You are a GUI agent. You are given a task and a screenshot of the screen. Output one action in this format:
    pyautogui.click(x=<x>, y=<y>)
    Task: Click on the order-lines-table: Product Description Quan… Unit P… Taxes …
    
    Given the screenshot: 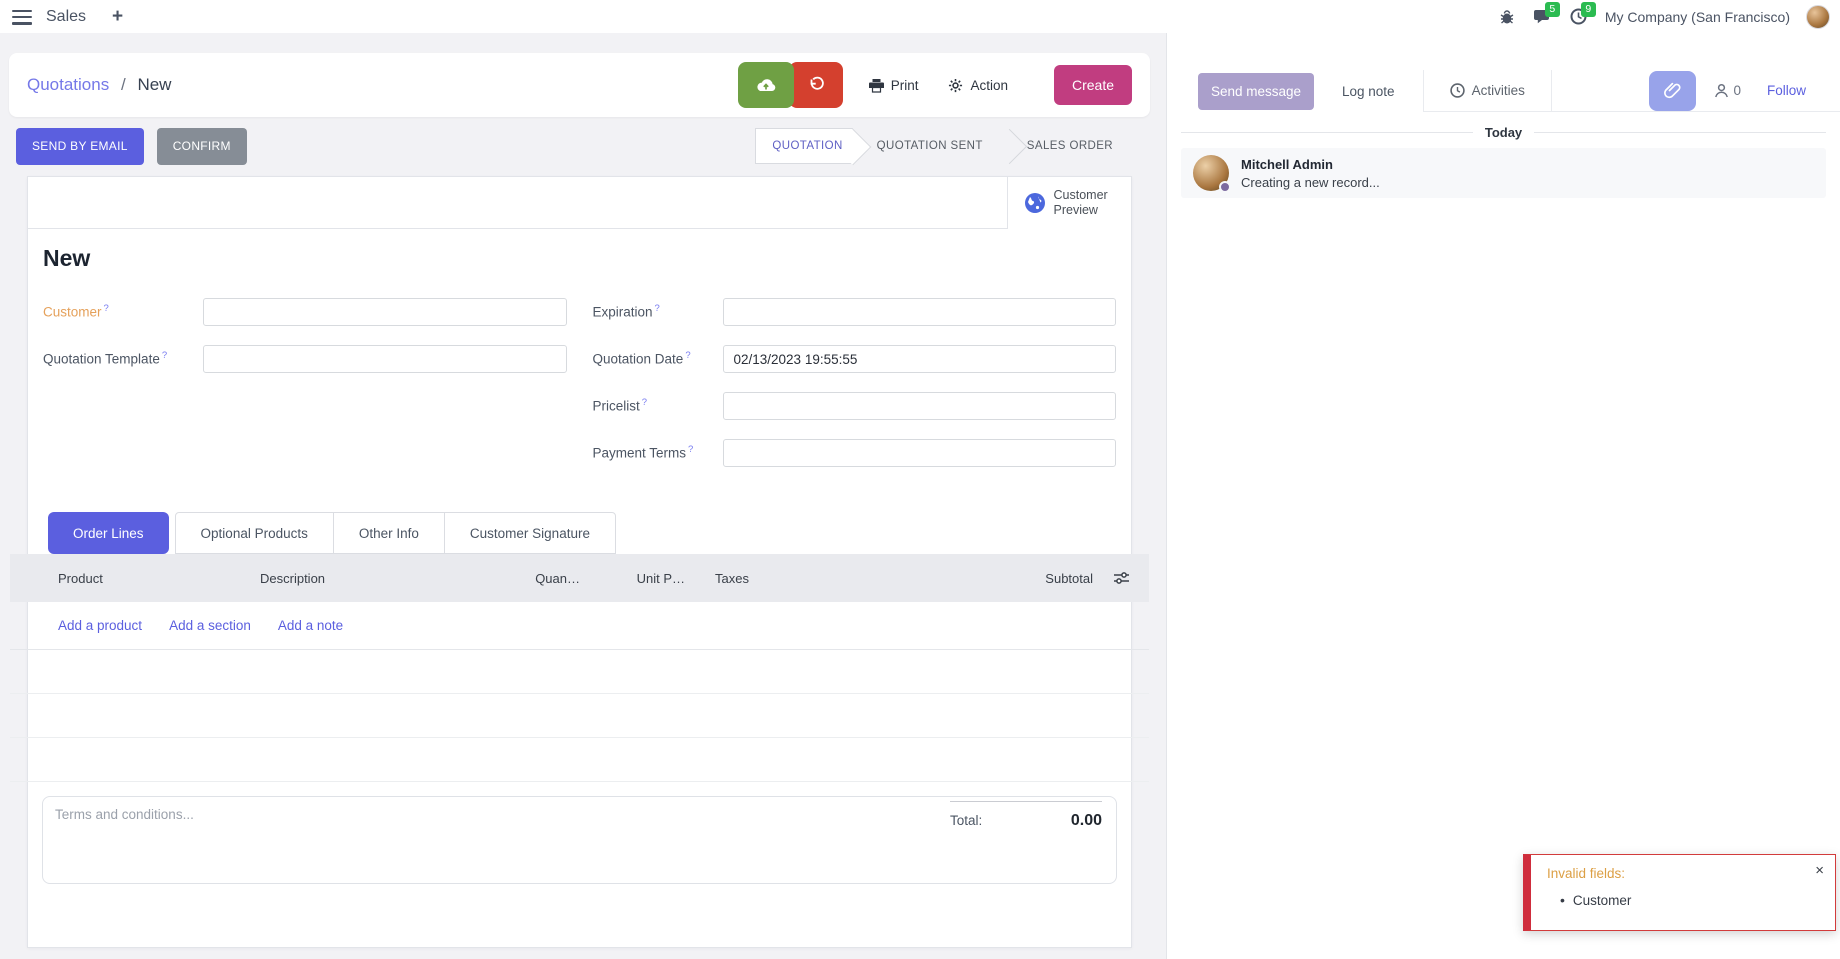 What is the action you would take?
    pyautogui.click(x=579, y=668)
    